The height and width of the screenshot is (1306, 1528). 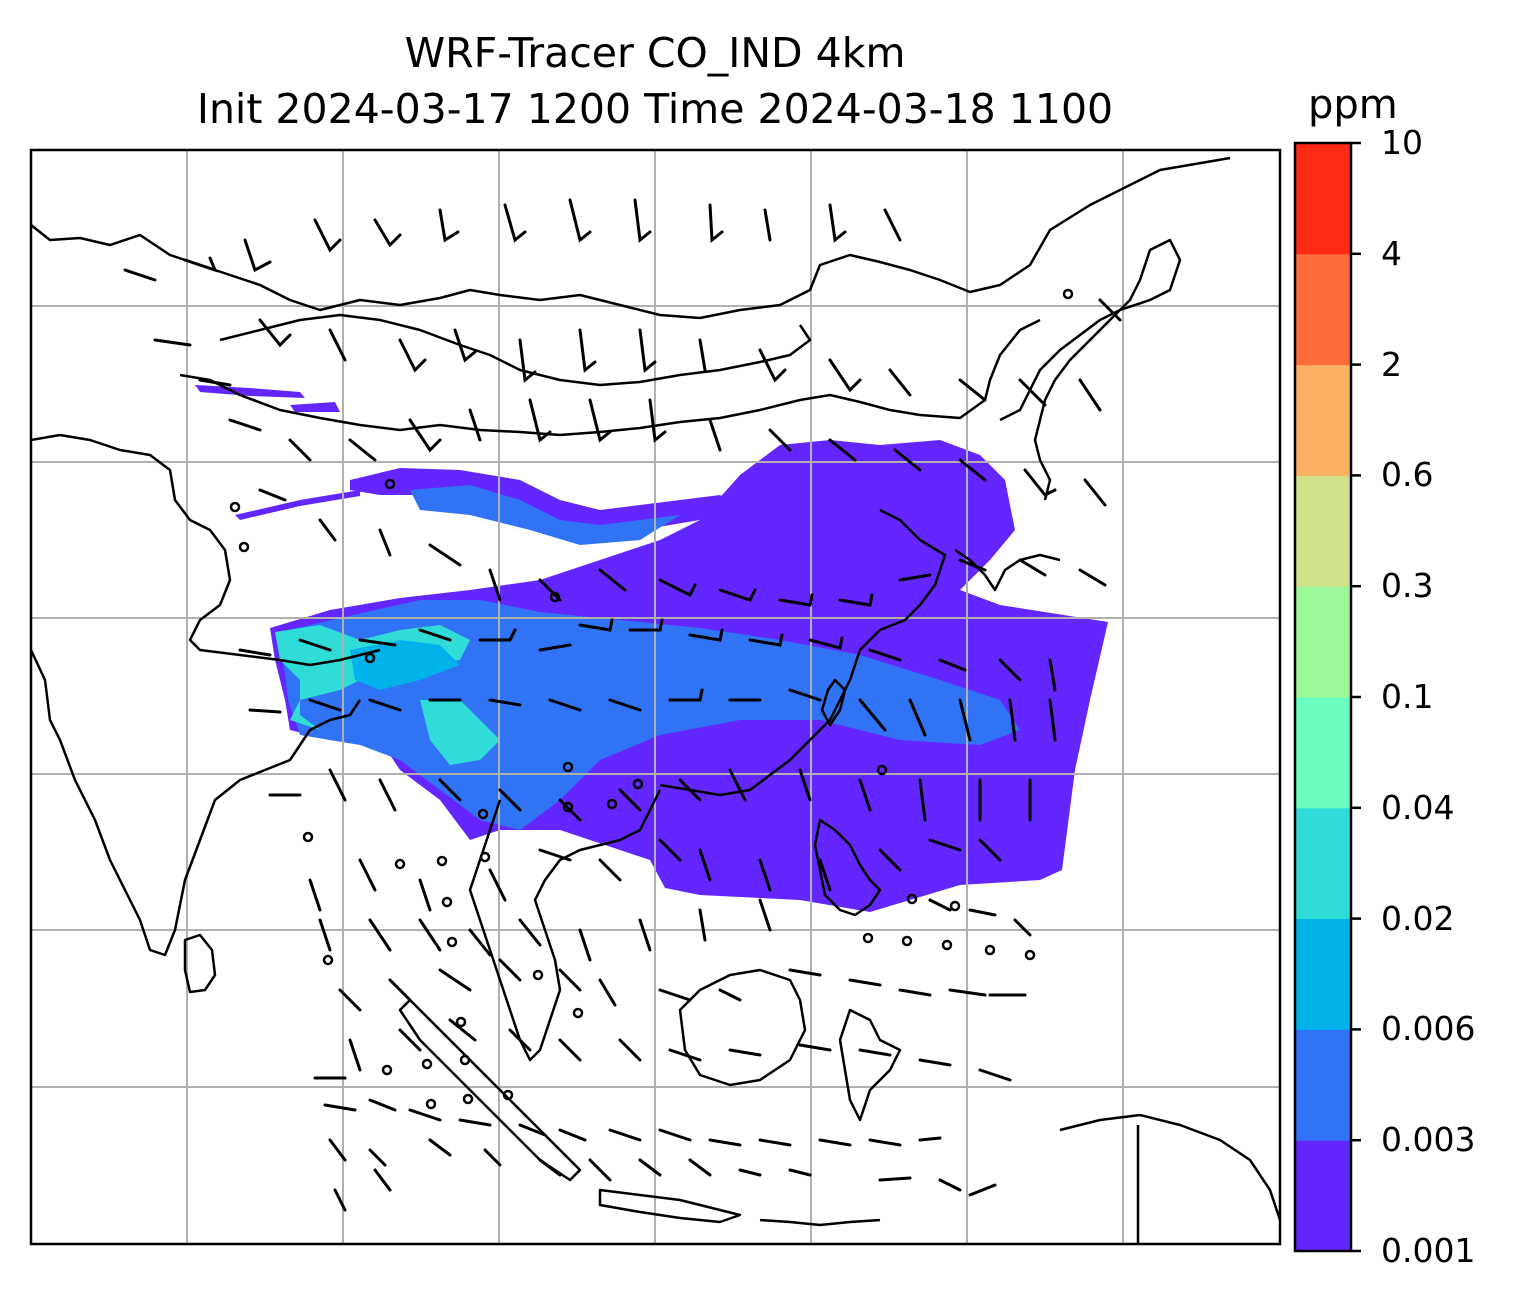 I want to click on coastline-japan, so click(x=1090, y=369).